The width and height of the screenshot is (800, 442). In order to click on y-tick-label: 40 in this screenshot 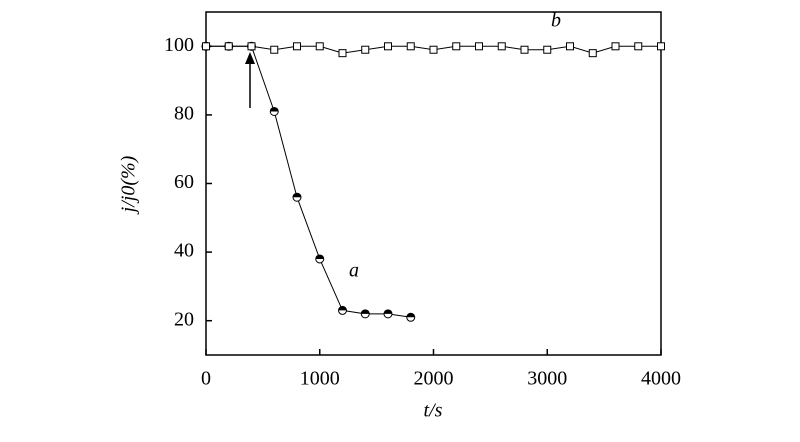, I will do `click(184, 251)`.